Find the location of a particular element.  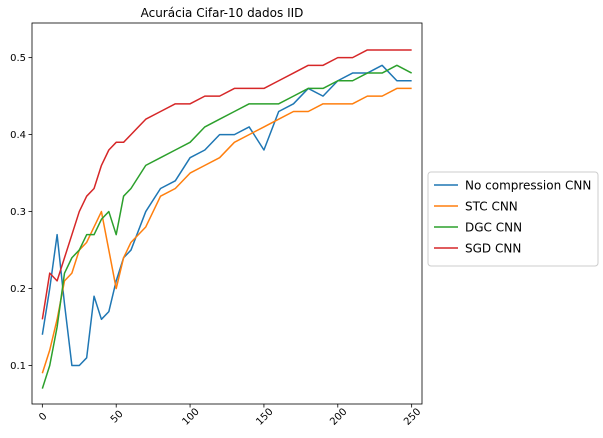

x-tick-label: 150 is located at coordinates (264, 416).